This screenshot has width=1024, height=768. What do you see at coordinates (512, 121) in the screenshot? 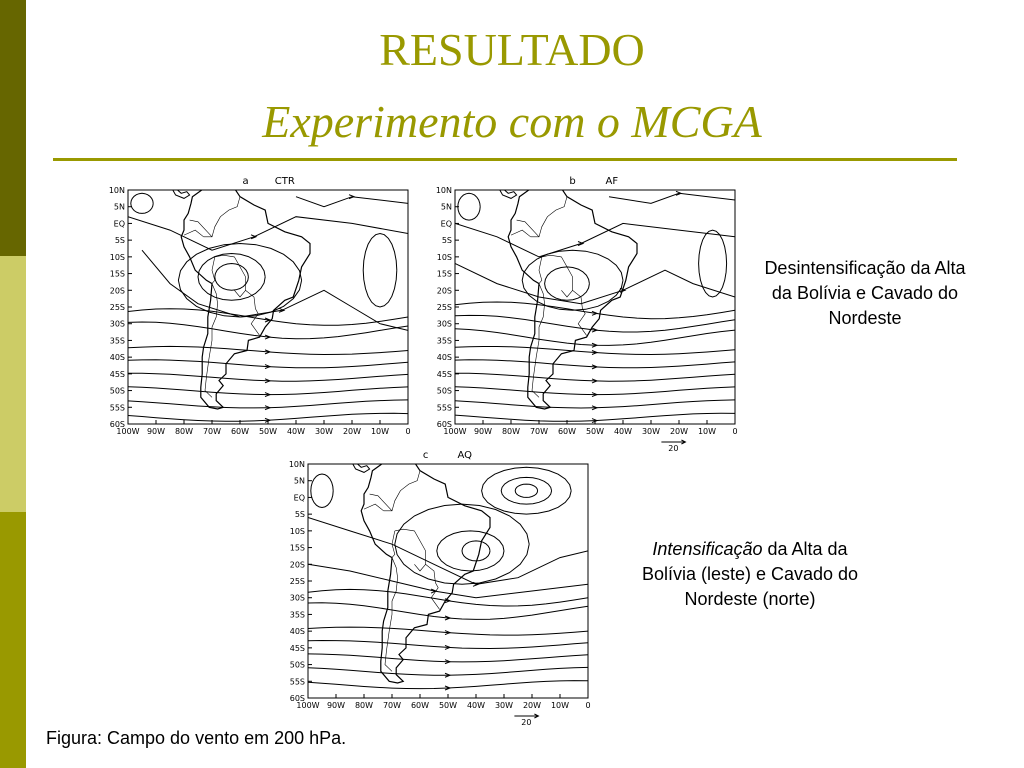
I see `slide-subtitle: Experimento com o MCGA` at bounding box center [512, 121].